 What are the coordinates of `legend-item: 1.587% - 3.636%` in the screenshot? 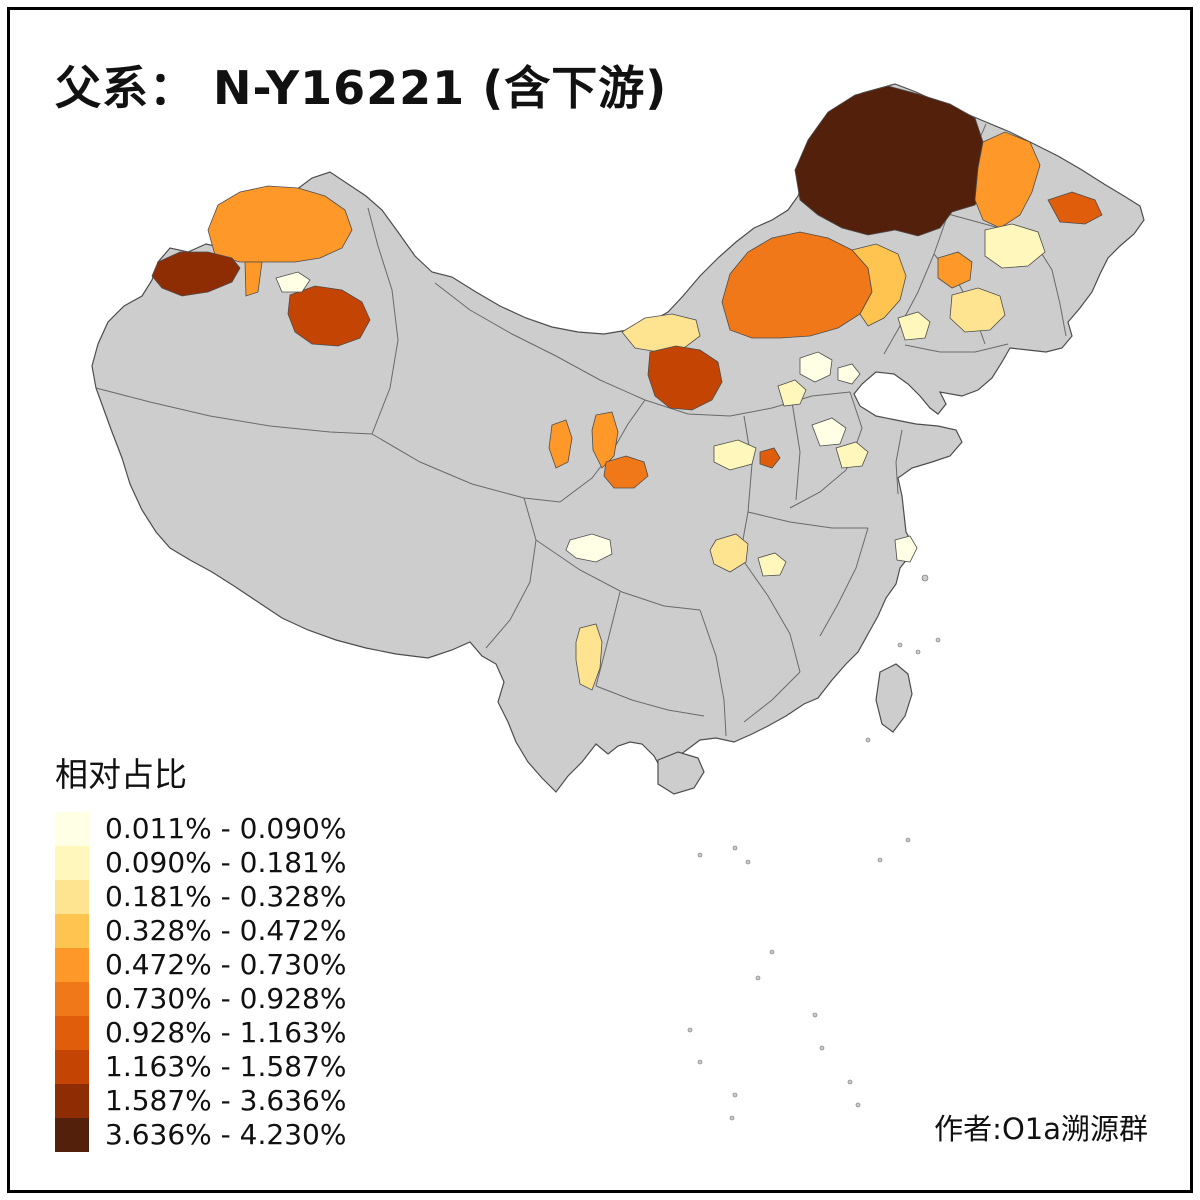 It's located at (200, 1101).